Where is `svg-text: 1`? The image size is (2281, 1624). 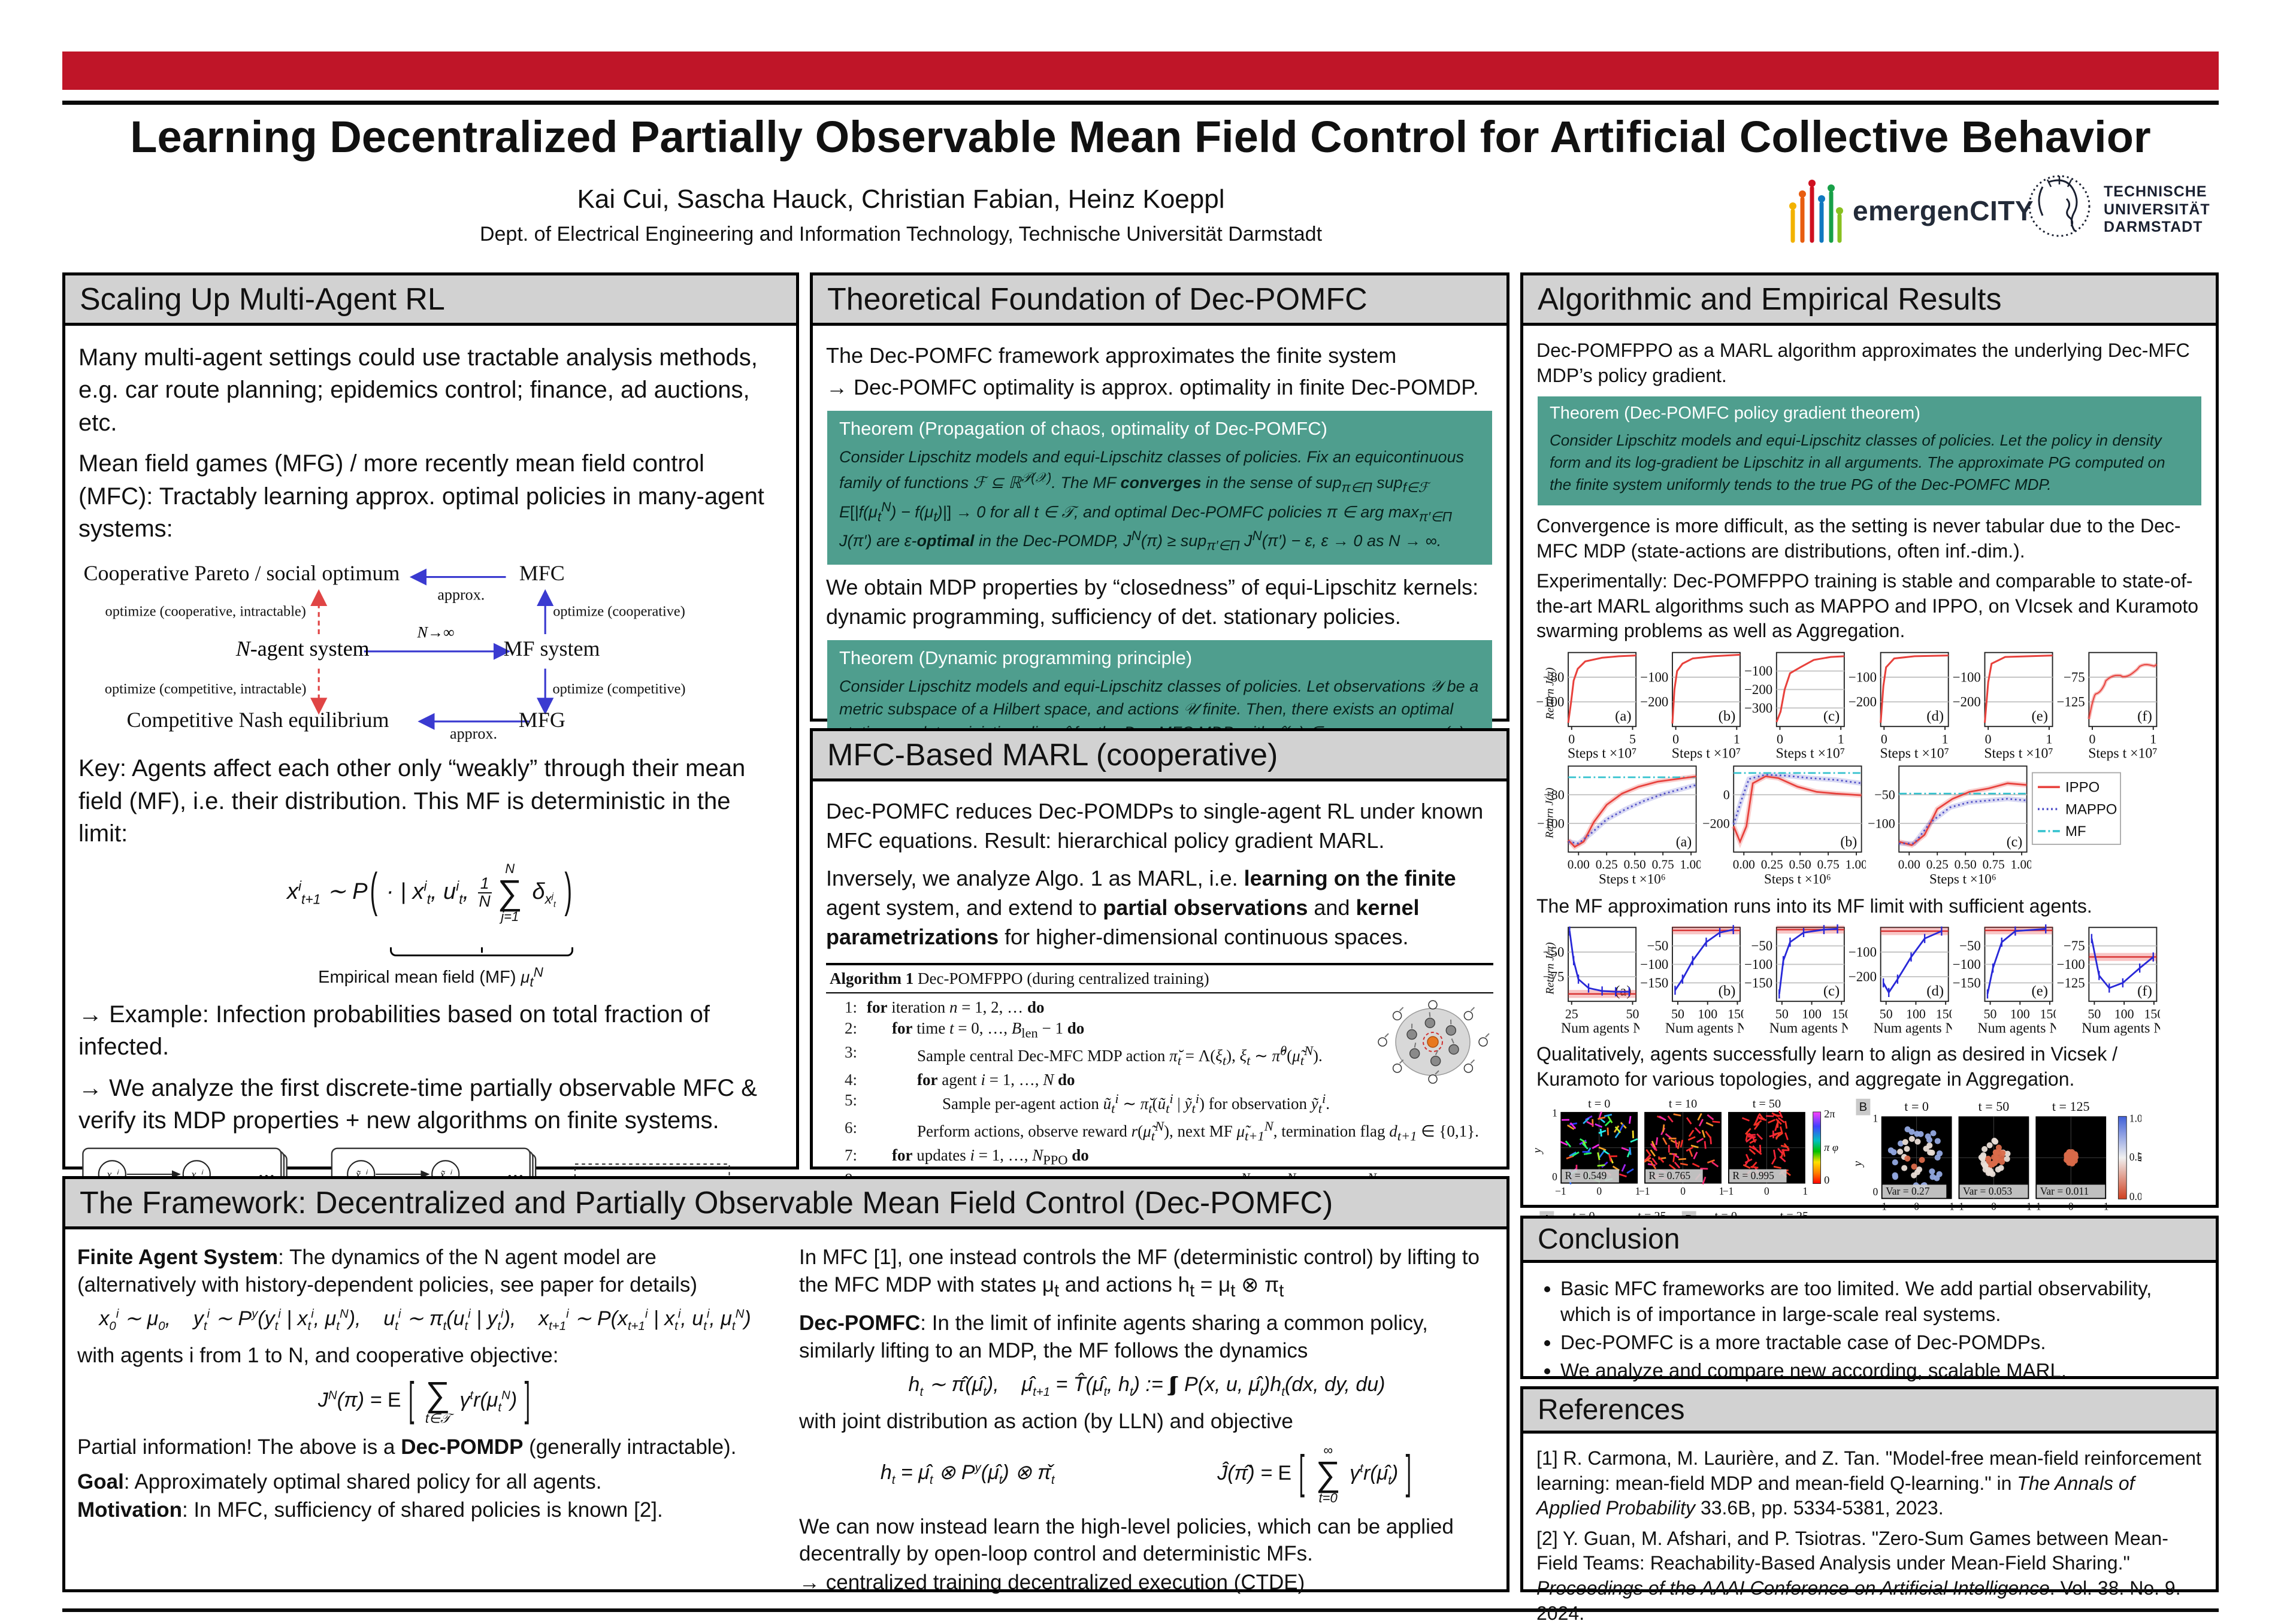 svg-text: 1 is located at coordinates (1875, 1118).